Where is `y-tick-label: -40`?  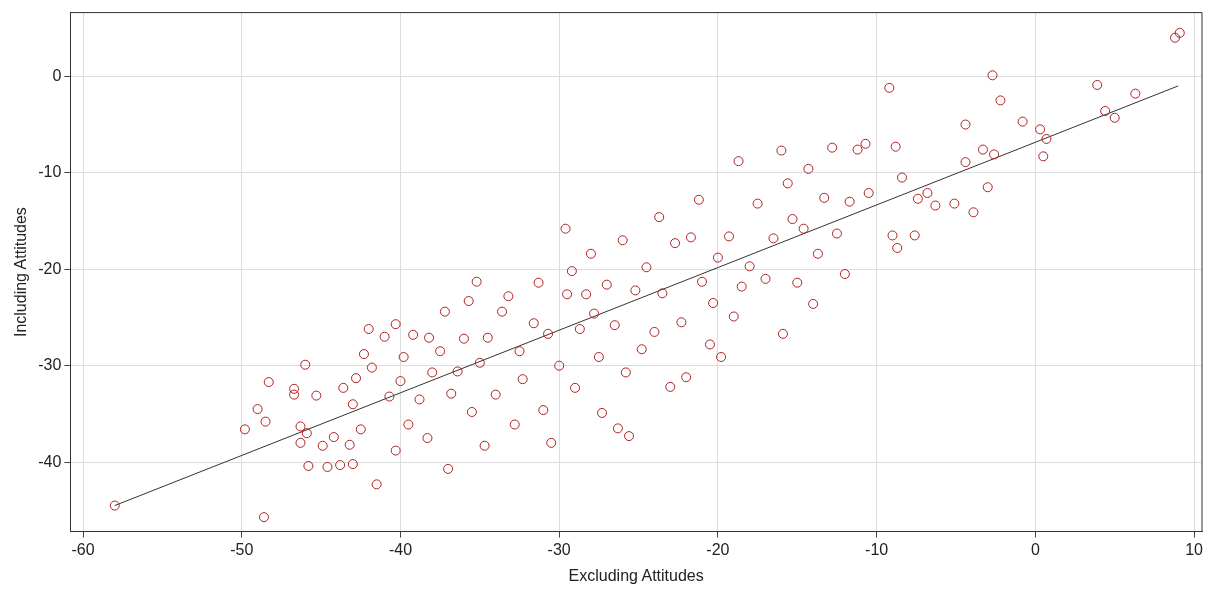 y-tick-label: -40 is located at coordinates (50, 461).